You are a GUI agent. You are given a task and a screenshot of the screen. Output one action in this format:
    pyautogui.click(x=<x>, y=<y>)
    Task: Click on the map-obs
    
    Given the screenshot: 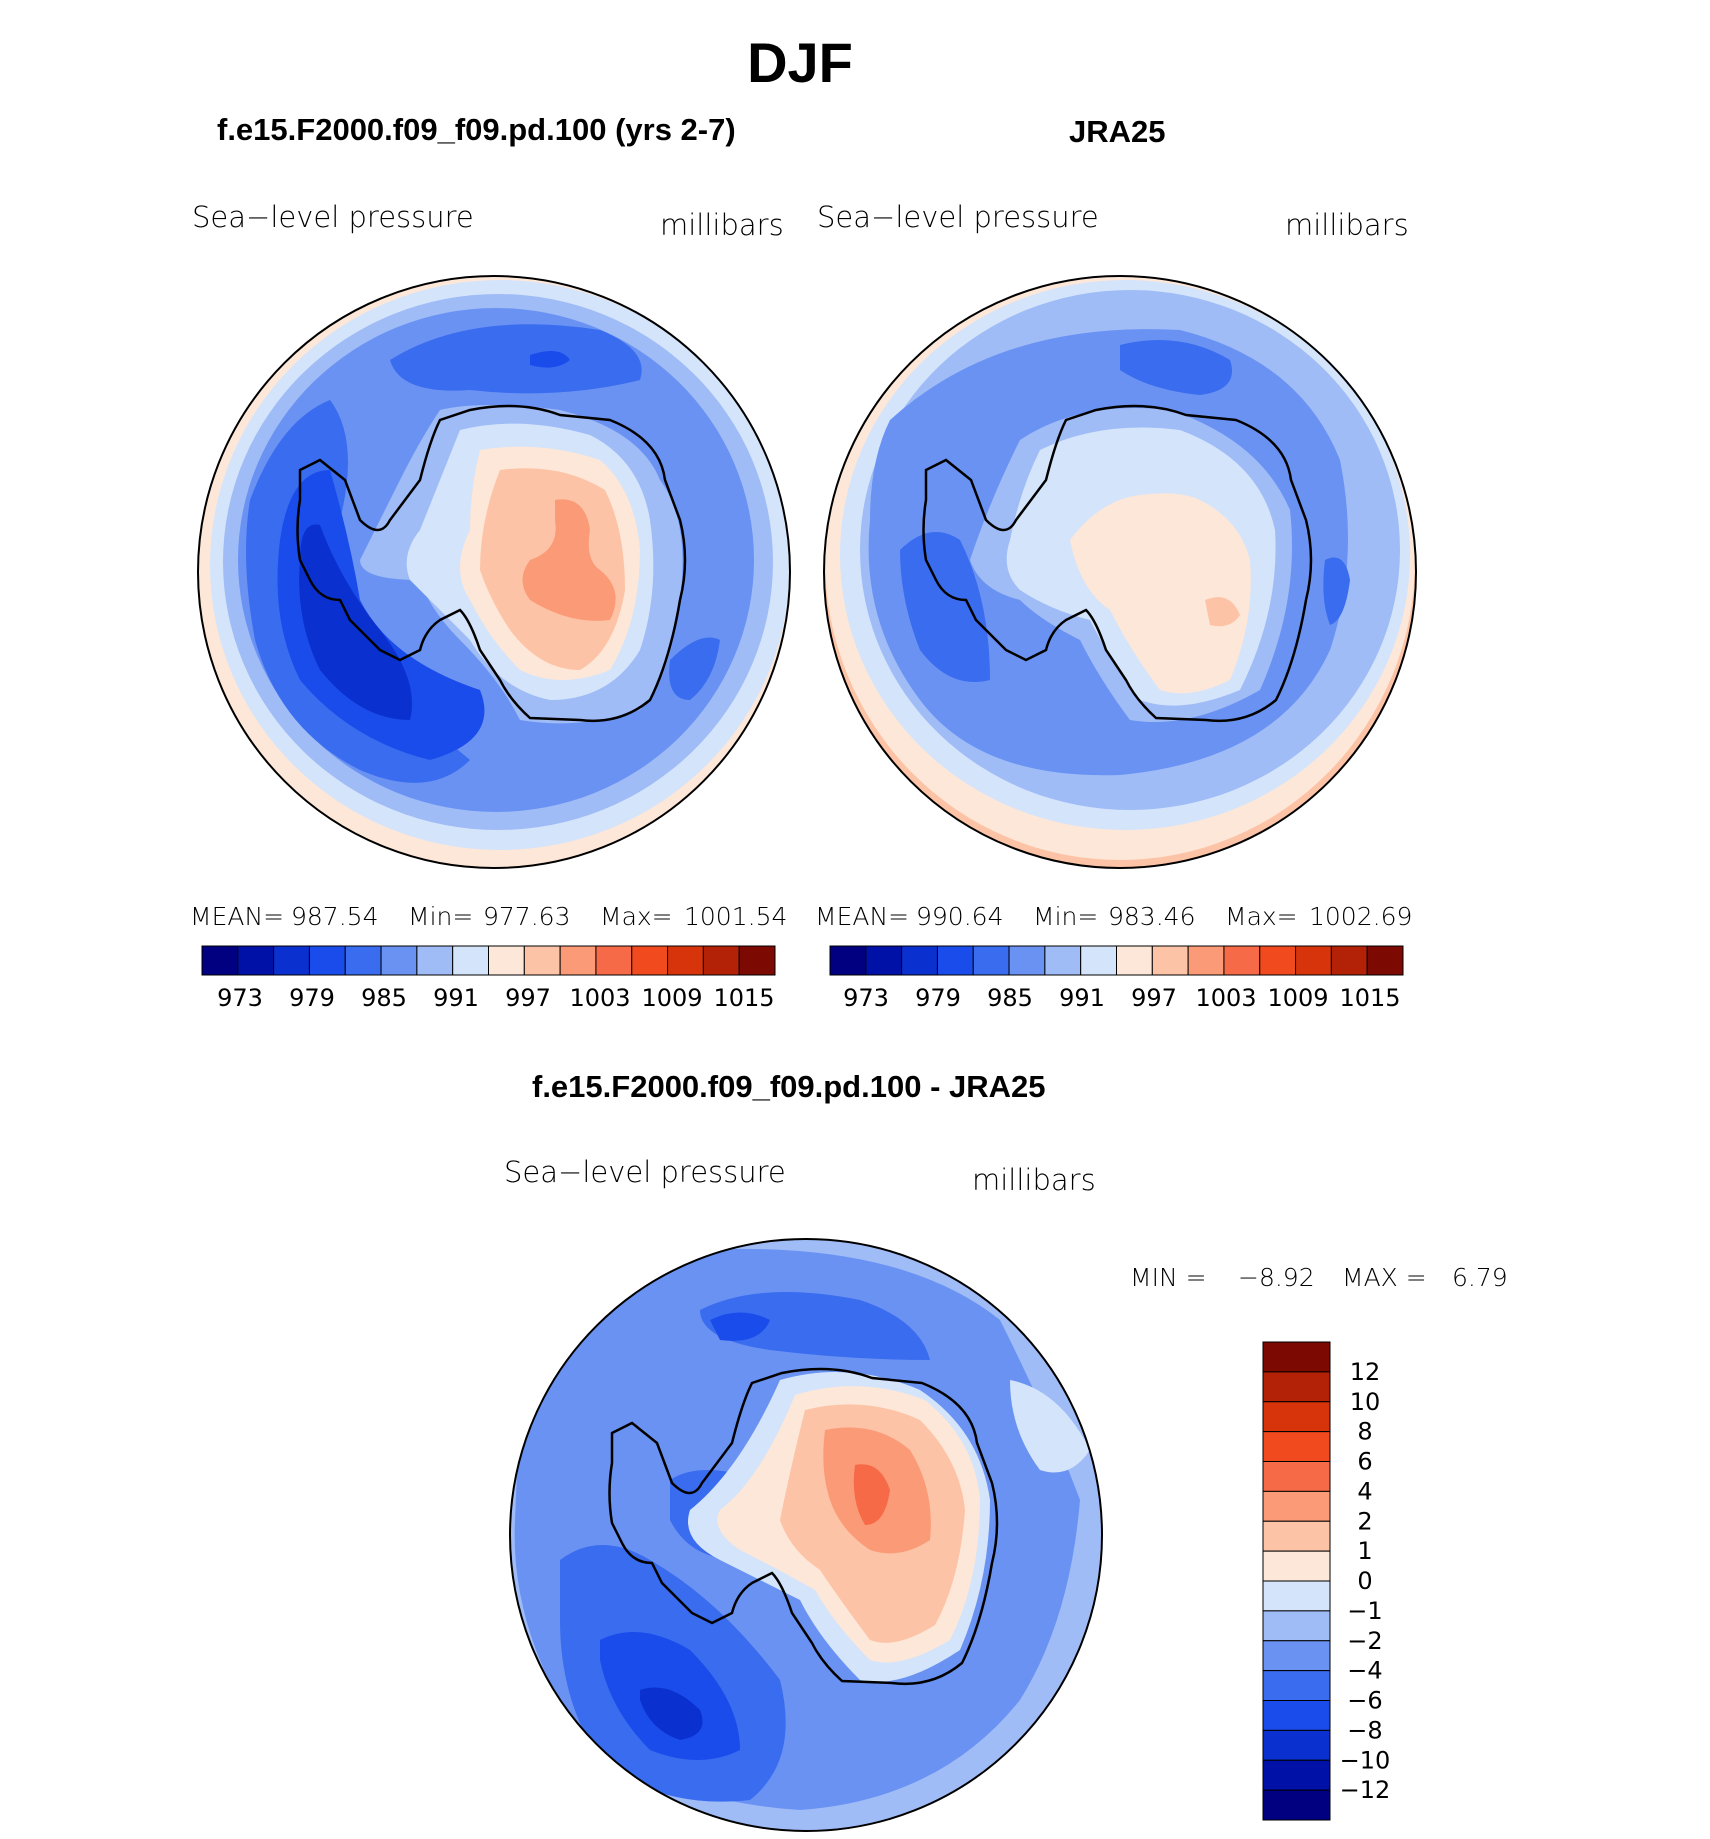 What is the action you would take?
    pyautogui.click(x=1120, y=572)
    